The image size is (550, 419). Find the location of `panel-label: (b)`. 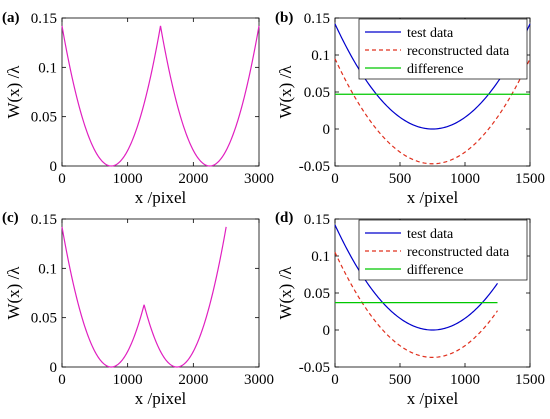

panel-label: (b) is located at coordinates (284, 18).